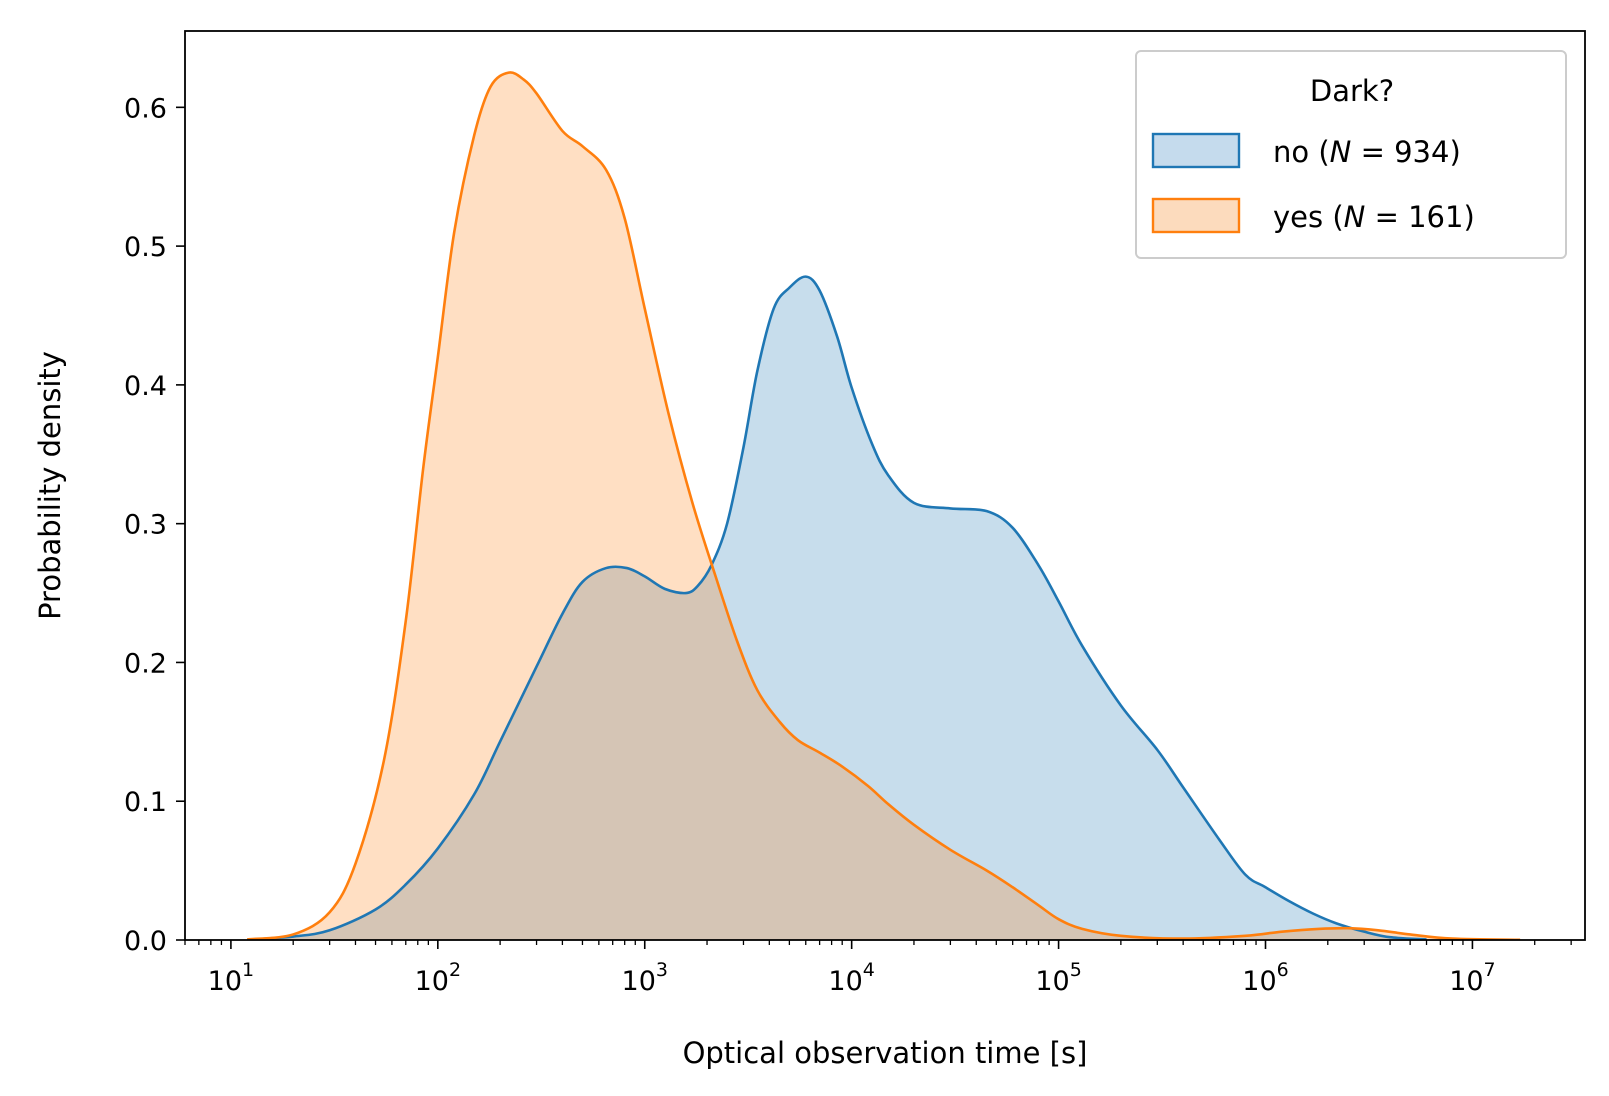 This screenshot has height=1096, width=1609. I want to click on x-tick-label: 10⁴, so click(851, 978).